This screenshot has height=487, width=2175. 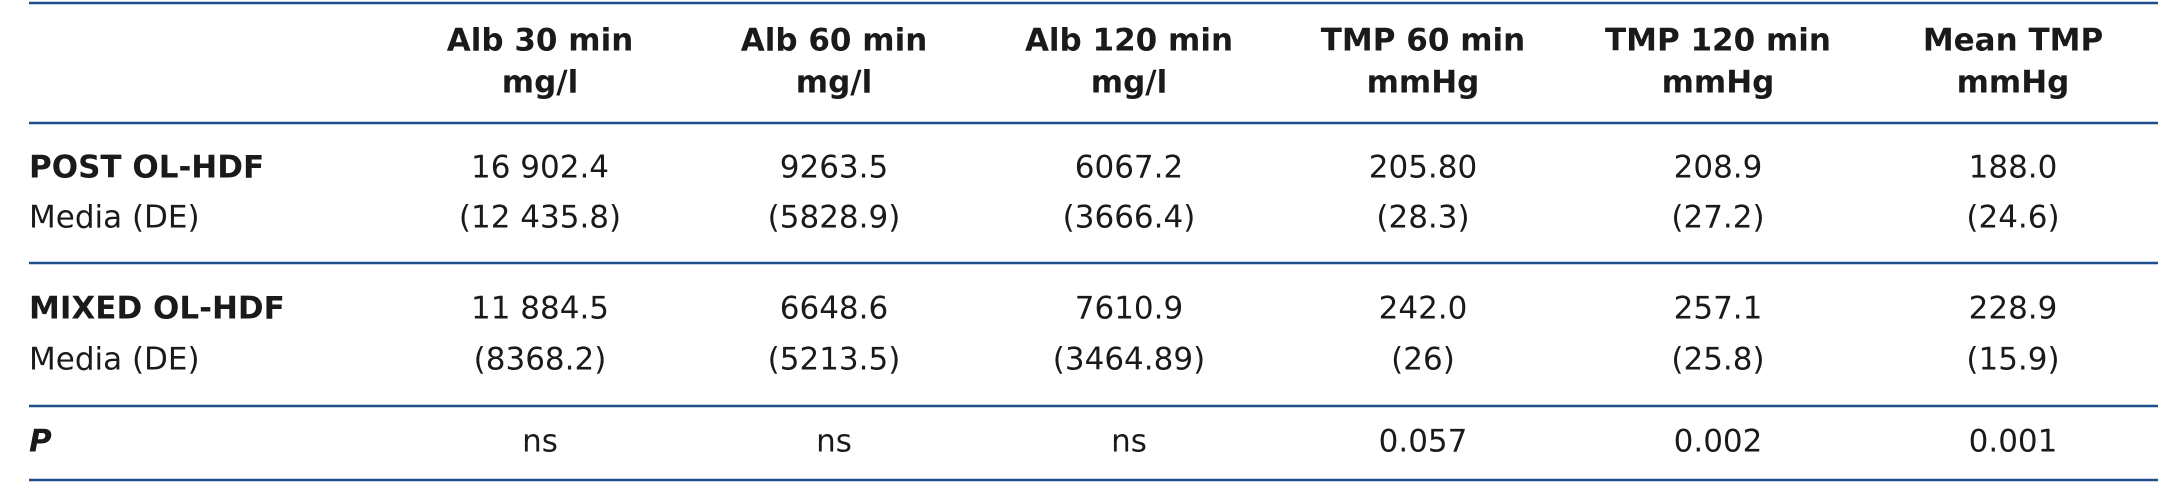 I want to click on column-title: Alb 30 min, so click(x=540, y=41).